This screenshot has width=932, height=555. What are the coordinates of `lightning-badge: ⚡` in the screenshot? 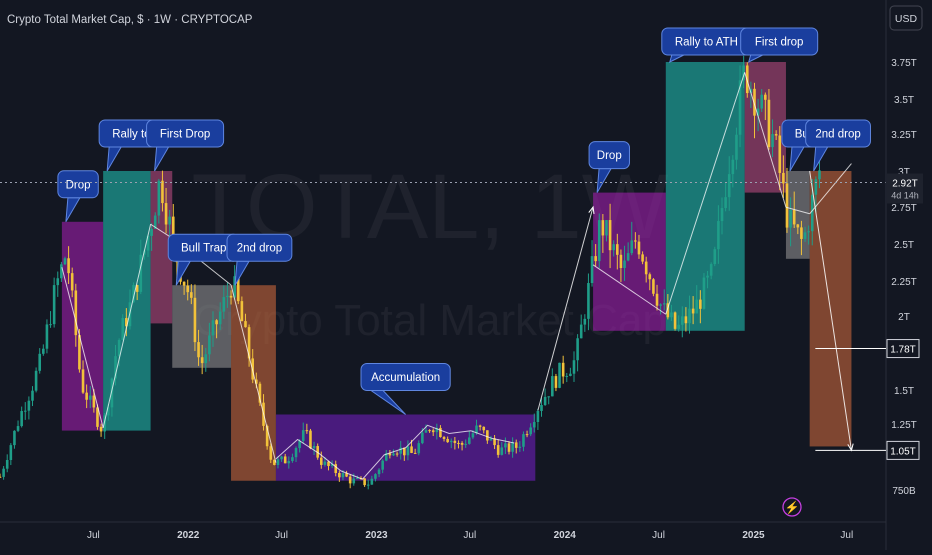 It's located at (792, 507).